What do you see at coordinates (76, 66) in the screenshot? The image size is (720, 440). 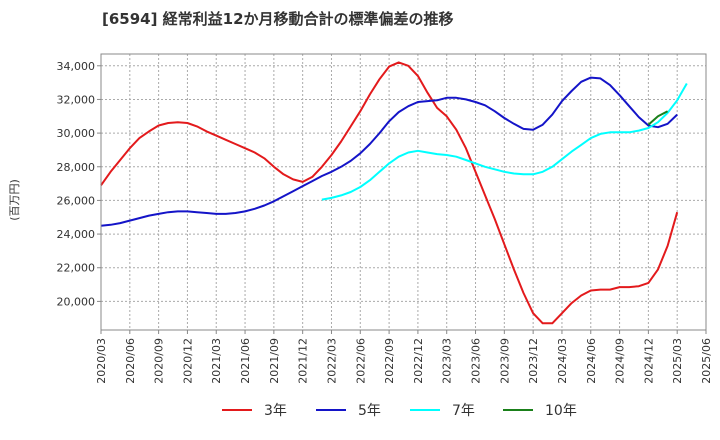 I see `y-tick-label: 34,000` at bounding box center [76, 66].